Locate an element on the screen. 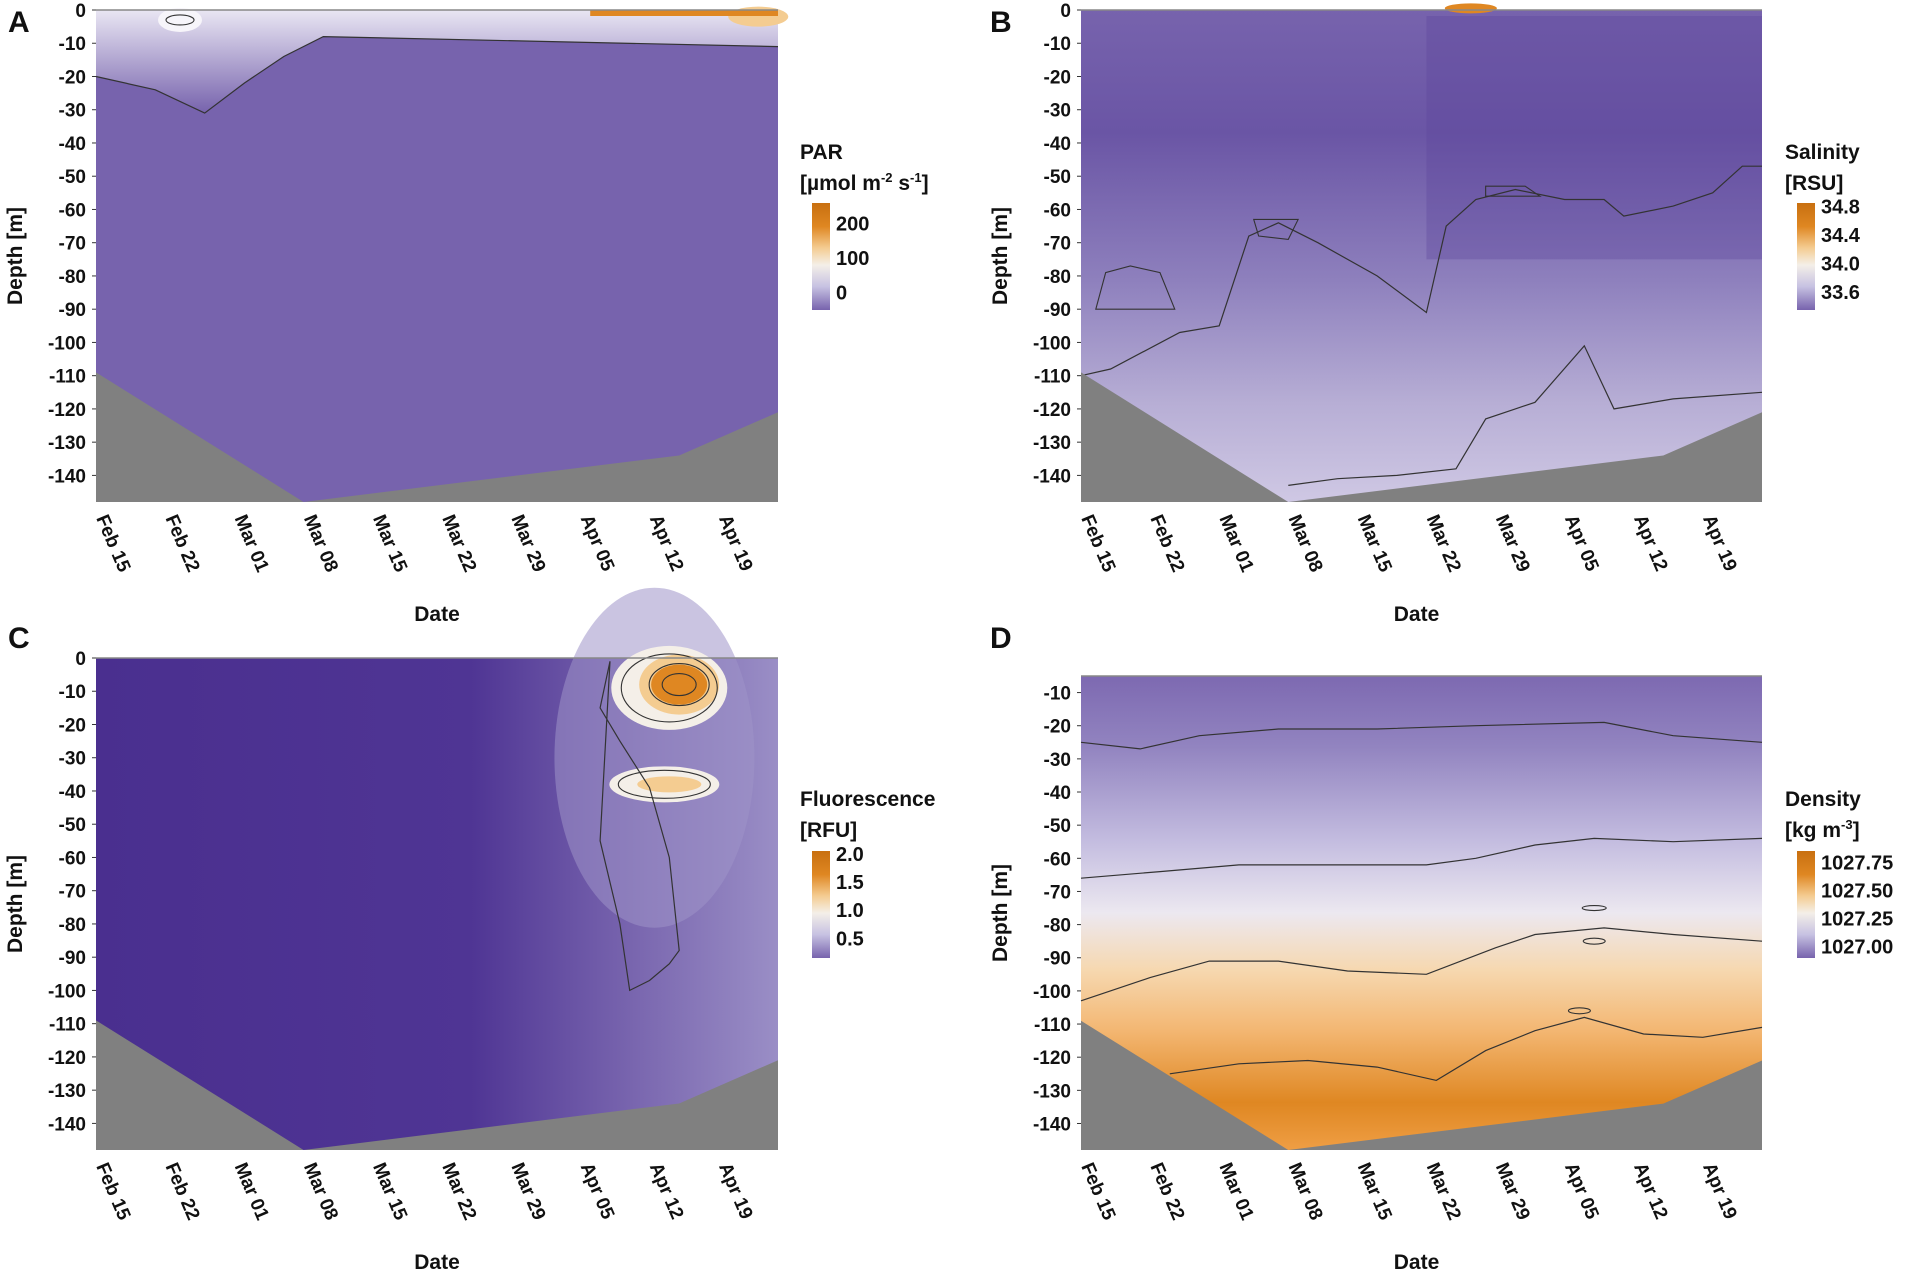  par-surface-max-band is located at coordinates (684, 13).